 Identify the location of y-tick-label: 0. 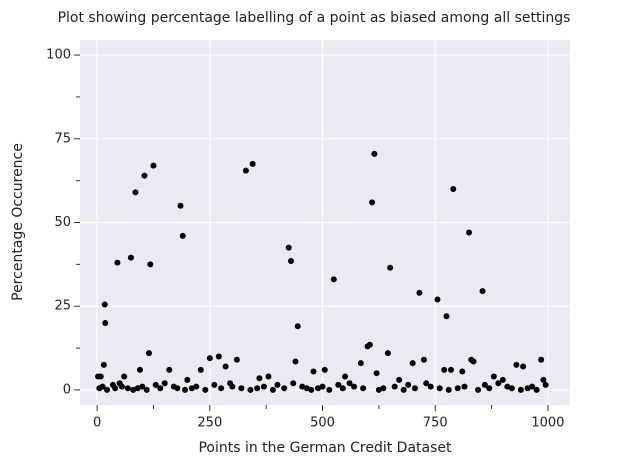
(67, 389).